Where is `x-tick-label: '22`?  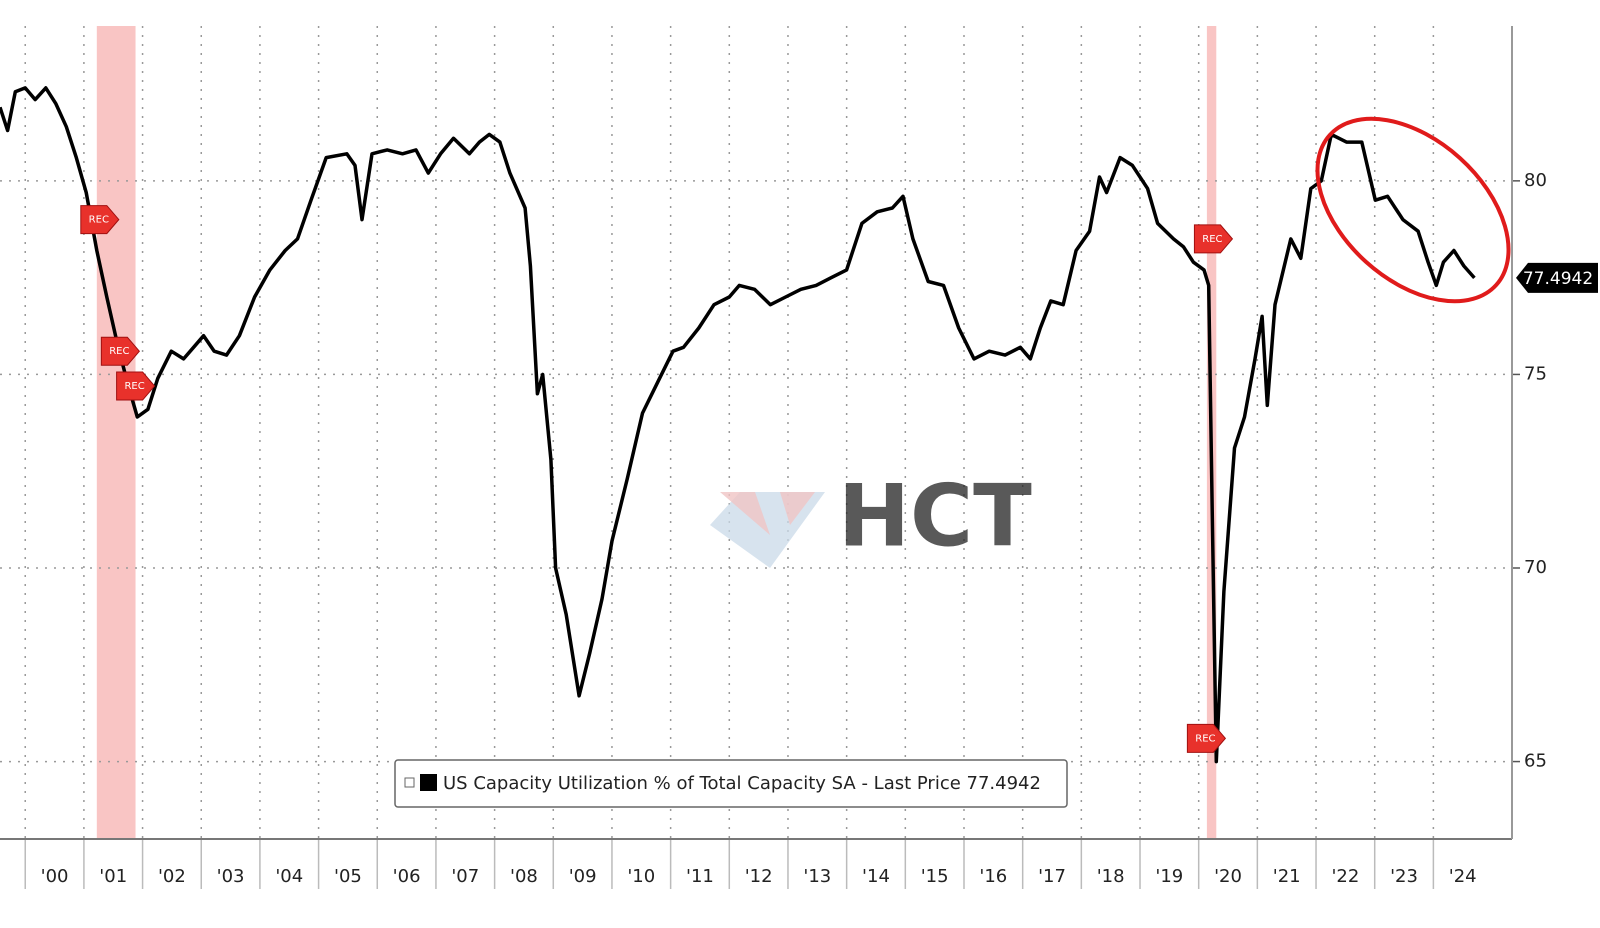
x-tick-label: '22 is located at coordinates (1345, 876).